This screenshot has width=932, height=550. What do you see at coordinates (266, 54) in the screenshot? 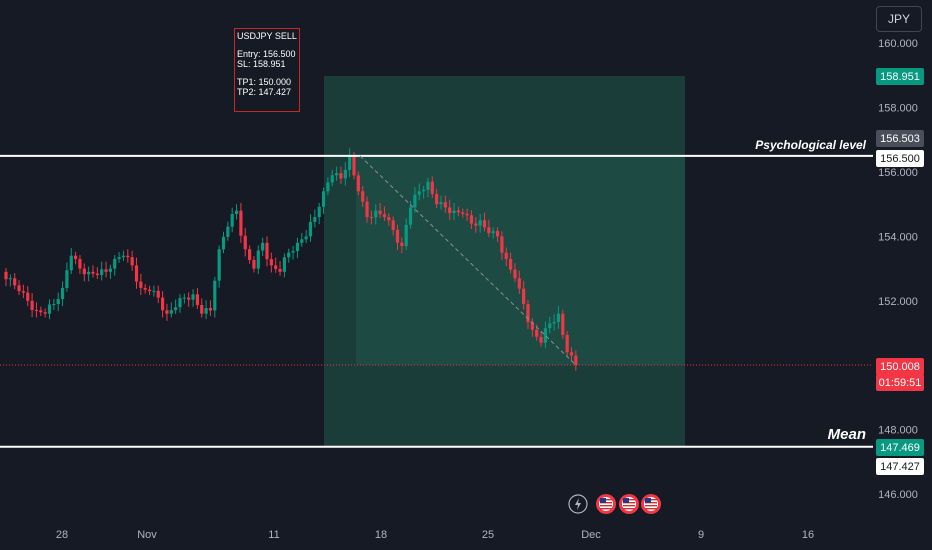
I see `trade-entry: Entry: 156.500` at bounding box center [266, 54].